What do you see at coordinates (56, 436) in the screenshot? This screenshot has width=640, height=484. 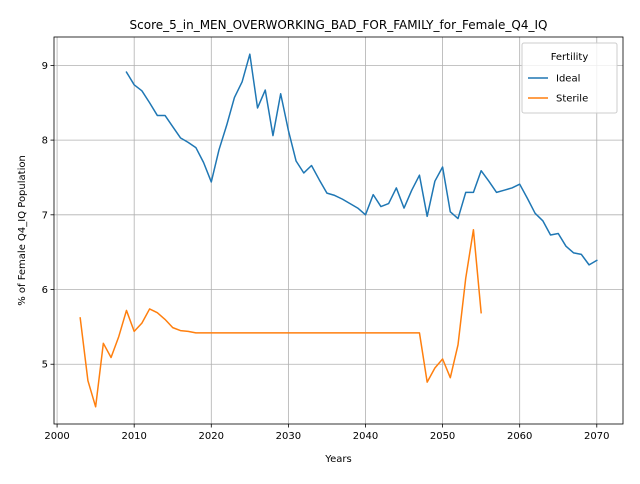 I see `x-tick-label: 2000` at bounding box center [56, 436].